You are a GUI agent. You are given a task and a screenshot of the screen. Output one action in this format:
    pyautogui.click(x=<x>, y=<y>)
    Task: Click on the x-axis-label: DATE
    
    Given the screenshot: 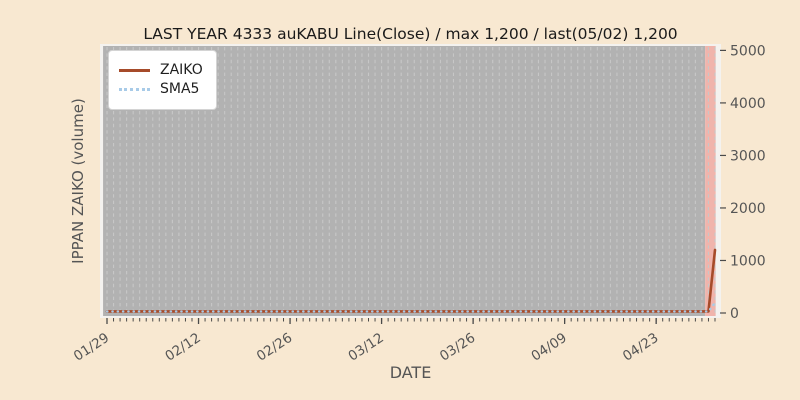 What is the action you would take?
    pyautogui.click(x=410, y=372)
    